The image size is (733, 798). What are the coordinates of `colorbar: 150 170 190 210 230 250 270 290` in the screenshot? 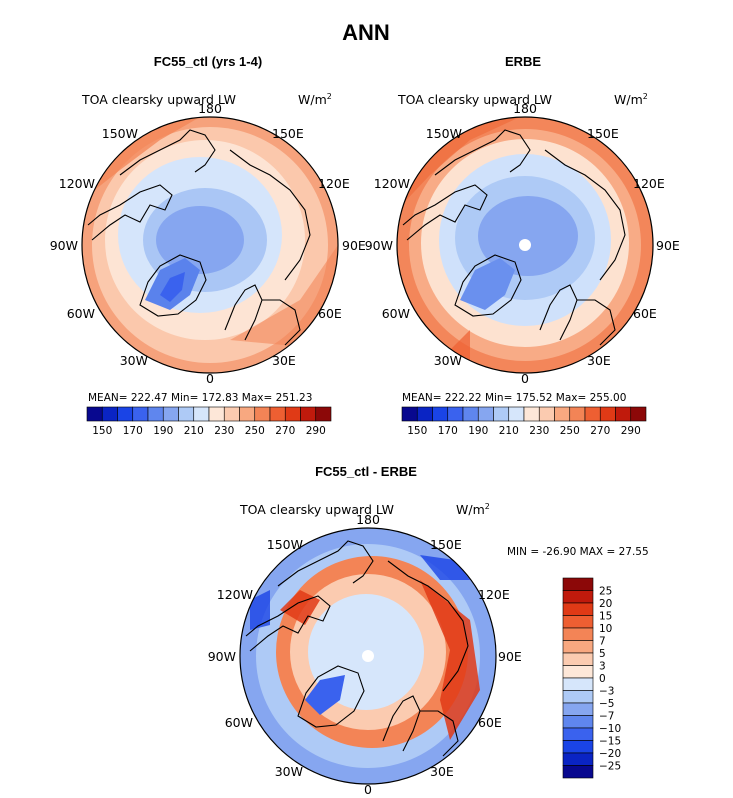 It's located at (524, 421).